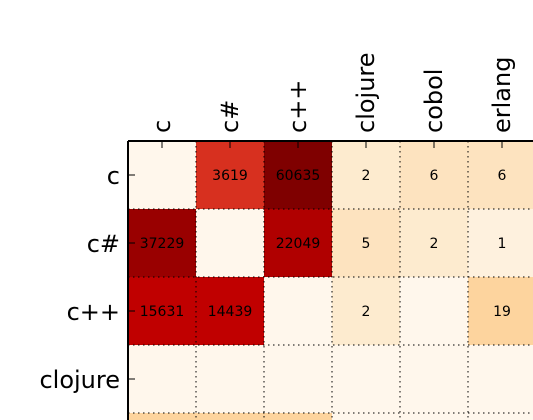  I want to click on x-tick-label-cobol: cobol, so click(434, 101).